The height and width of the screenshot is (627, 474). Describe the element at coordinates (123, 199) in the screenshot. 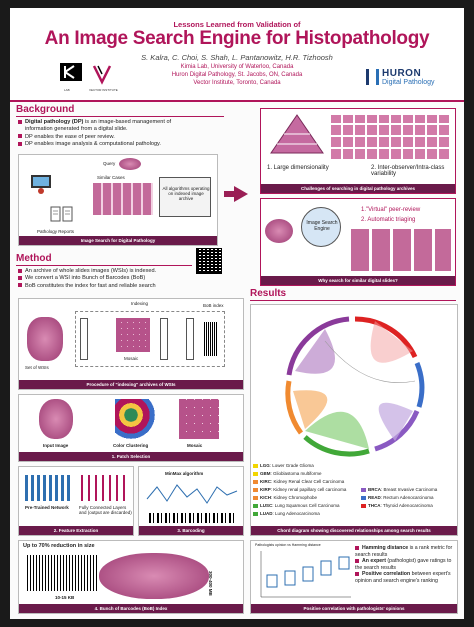

I see `similar-cases-grid` at that location.